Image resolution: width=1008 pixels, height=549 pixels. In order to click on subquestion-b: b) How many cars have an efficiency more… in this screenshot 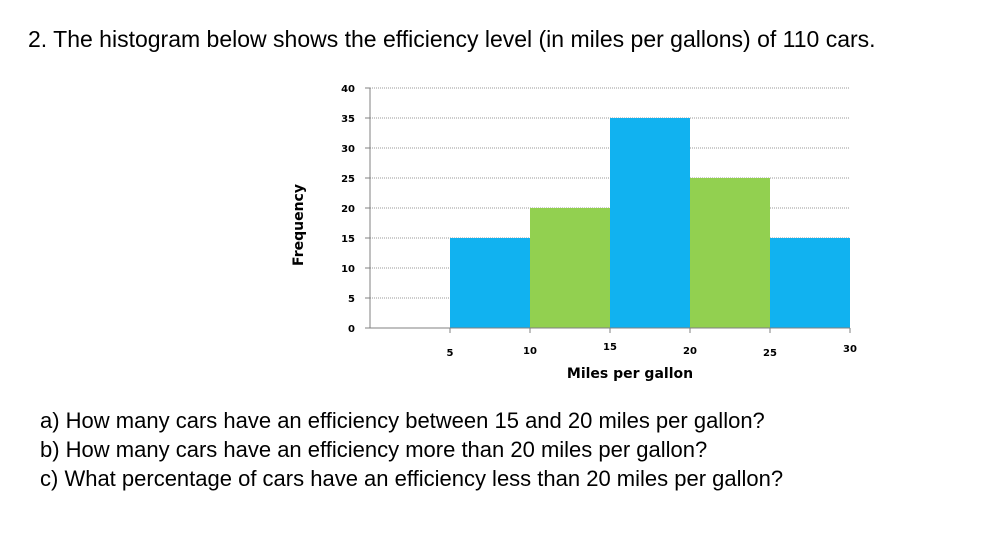, I will do `click(374, 449)`.